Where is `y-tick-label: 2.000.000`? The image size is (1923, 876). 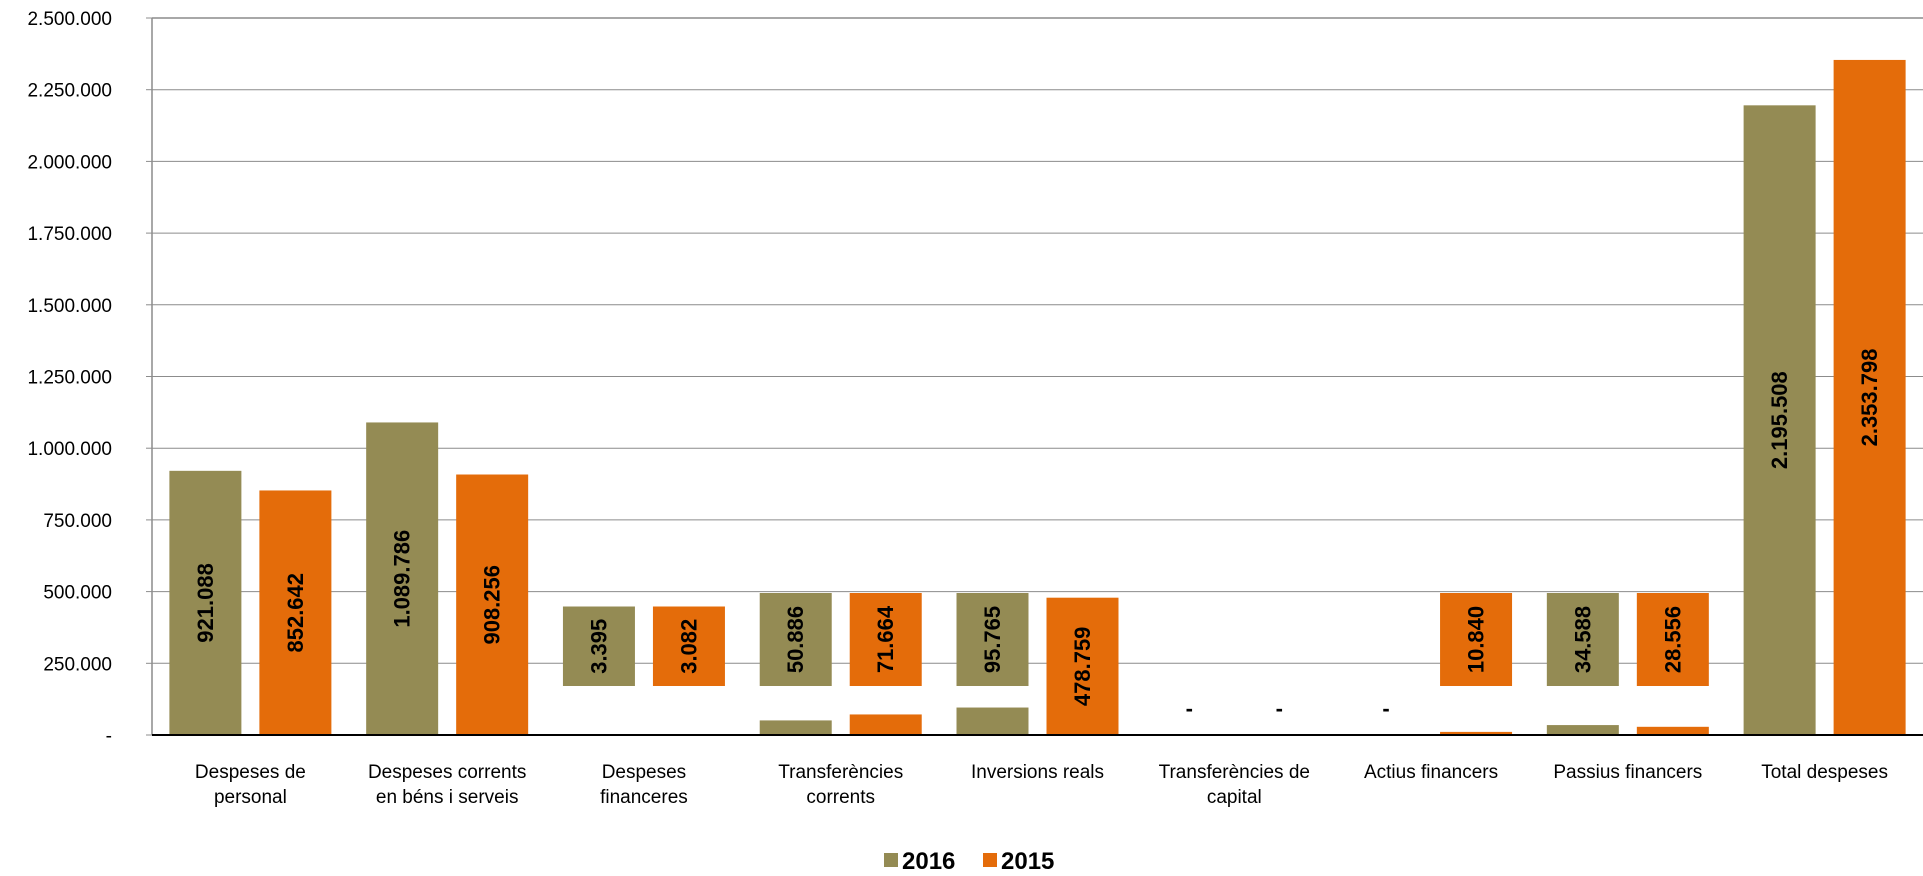
y-tick-label: 2.000.000 is located at coordinates (69, 162).